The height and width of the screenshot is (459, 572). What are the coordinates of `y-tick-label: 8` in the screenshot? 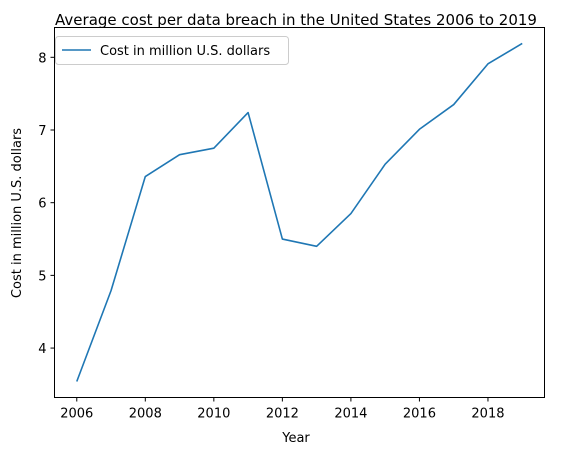 It's located at (42, 58).